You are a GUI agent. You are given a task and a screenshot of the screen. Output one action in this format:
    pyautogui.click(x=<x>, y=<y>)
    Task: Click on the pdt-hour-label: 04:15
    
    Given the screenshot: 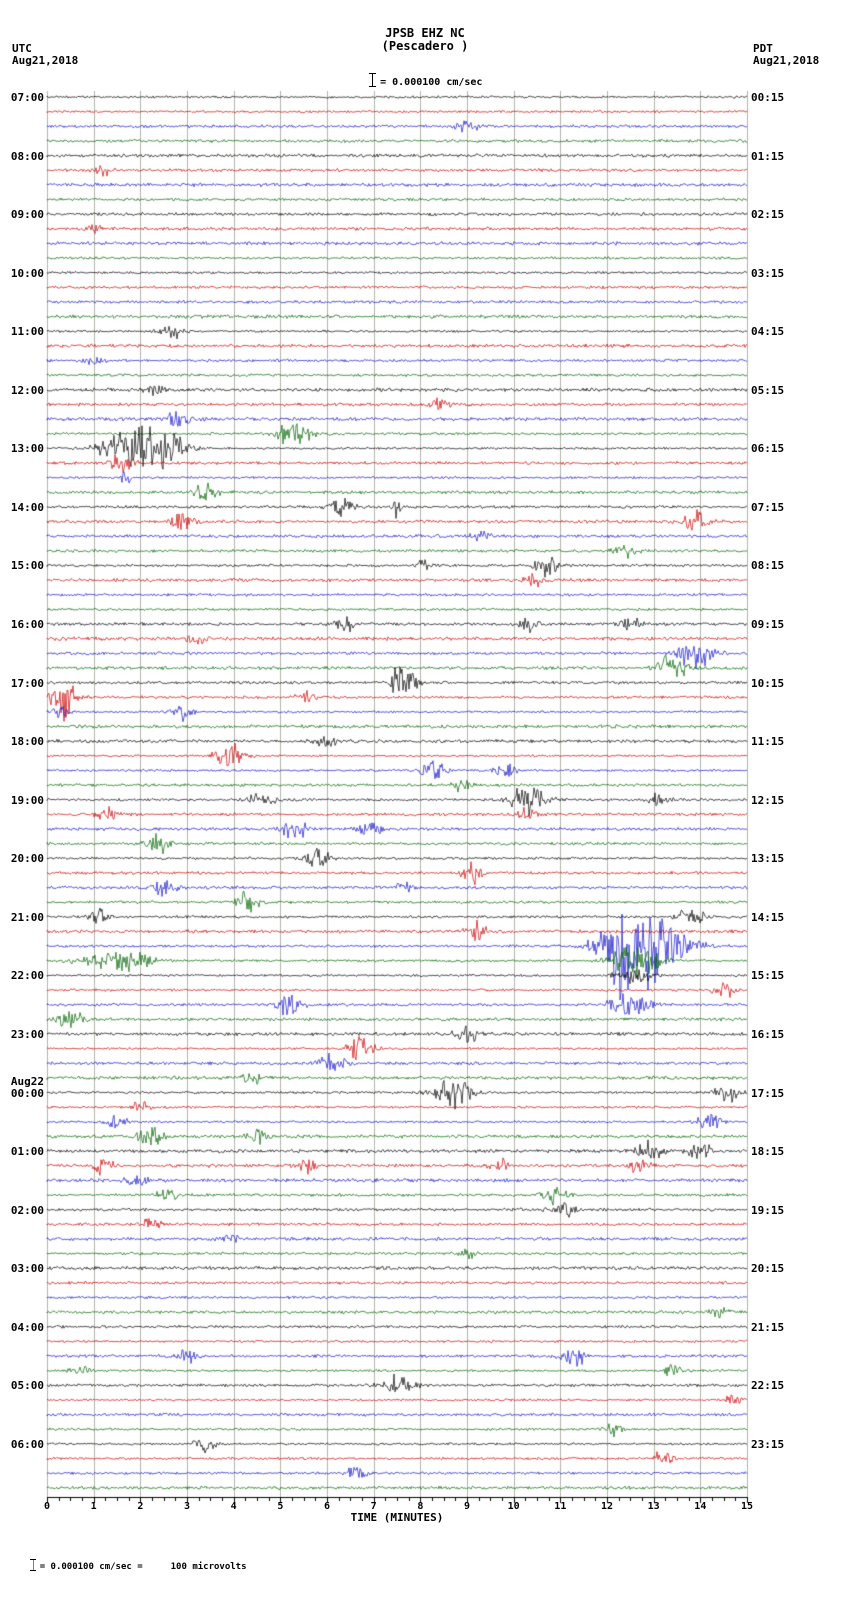 What is the action you would take?
    pyautogui.click(x=768, y=332)
    